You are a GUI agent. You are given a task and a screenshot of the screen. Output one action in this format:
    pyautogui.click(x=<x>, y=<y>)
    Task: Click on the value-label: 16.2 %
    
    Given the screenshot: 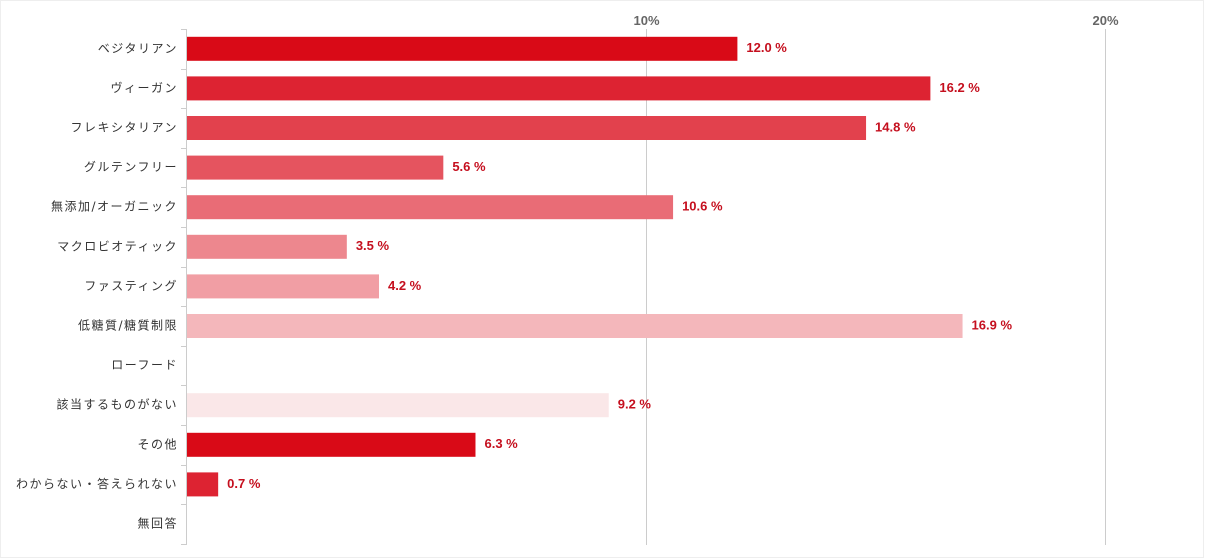 What is the action you would take?
    pyautogui.click(x=959, y=87)
    